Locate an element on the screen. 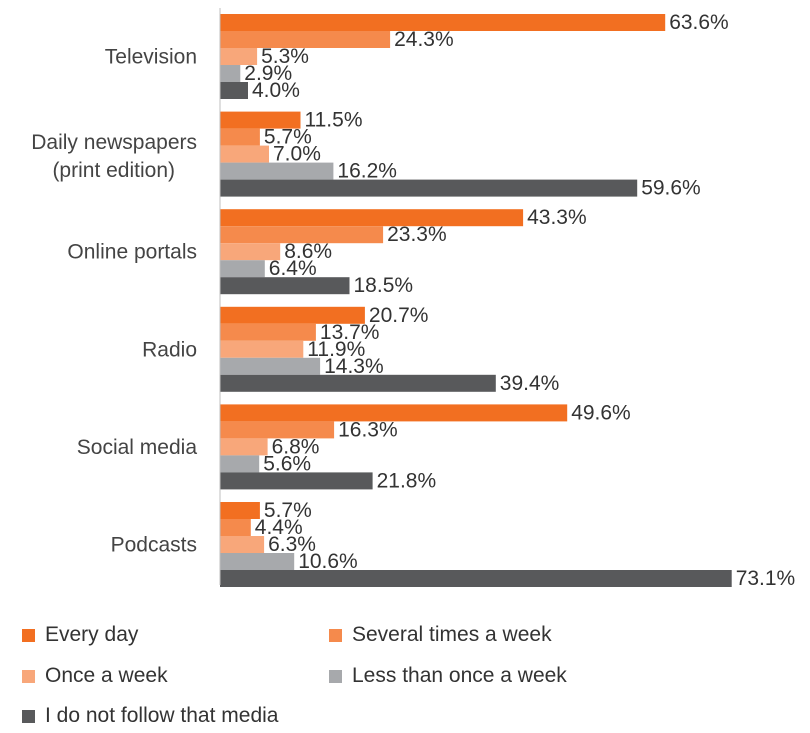 This screenshot has width=810, height=733. bar-online-portals-i-do-not-follow-that-media is located at coordinates (285, 286).